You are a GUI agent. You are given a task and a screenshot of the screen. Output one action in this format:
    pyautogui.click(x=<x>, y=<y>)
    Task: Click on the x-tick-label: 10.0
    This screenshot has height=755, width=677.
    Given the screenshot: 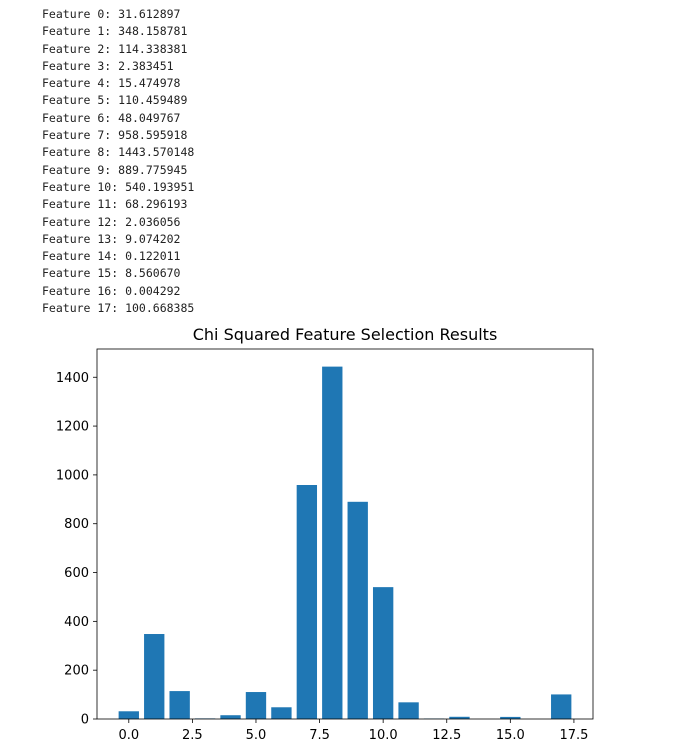 What is the action you would take?
    pyautogui.click(x=383, y=735)
    